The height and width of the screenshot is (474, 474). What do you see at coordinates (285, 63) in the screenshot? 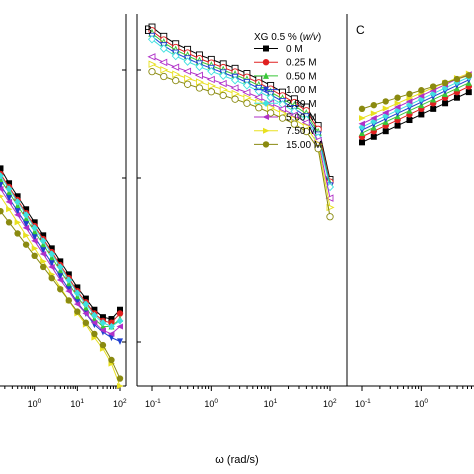
I see `legend-entry: 0.25 M` at bounding box center [285, 63].